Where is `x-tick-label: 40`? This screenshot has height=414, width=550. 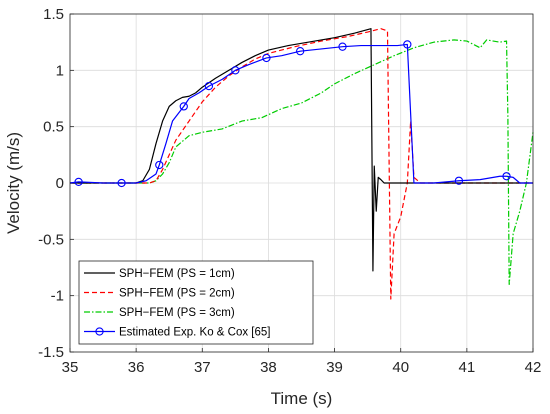 x-tick-label: 40 is located at coordinates (400, 367).